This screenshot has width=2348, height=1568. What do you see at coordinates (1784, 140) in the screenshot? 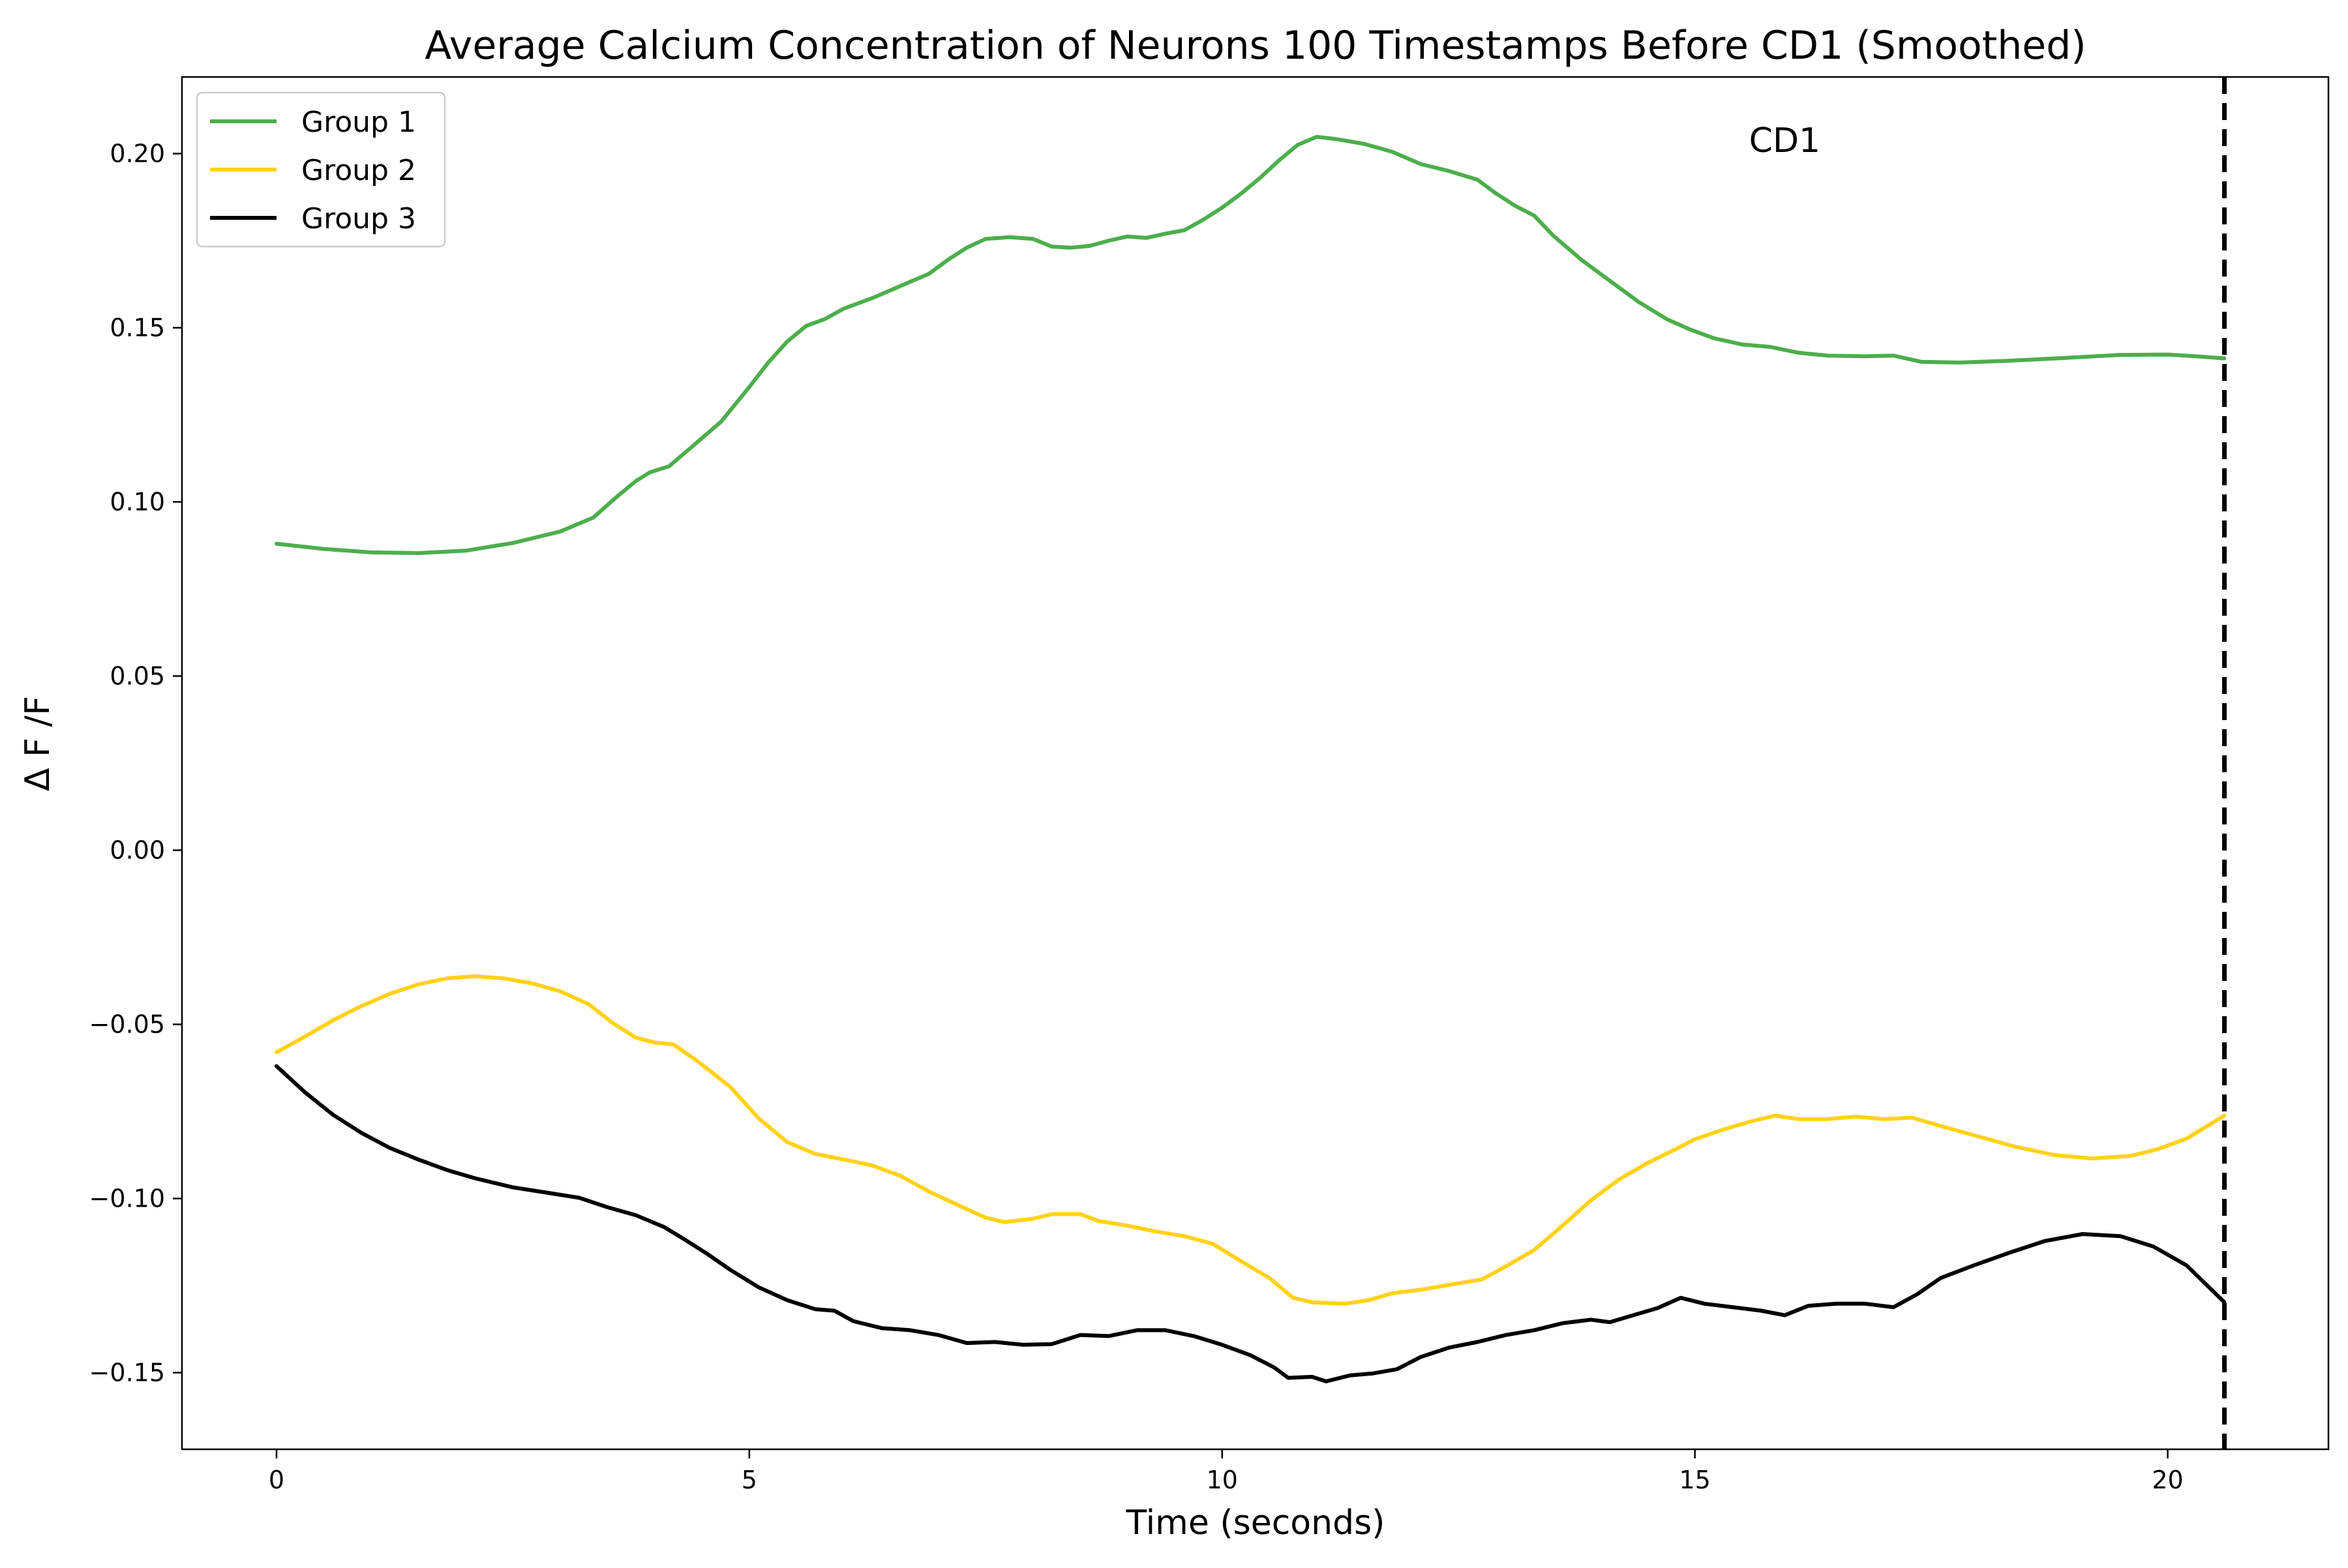
I see `cd1-event-label: CD1` at bounding box center [1784, 140].